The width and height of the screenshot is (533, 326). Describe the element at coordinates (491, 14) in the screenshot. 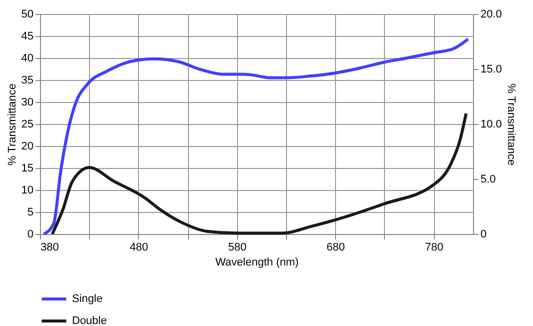

I see `y2-tick-label: 20.0` at that location.